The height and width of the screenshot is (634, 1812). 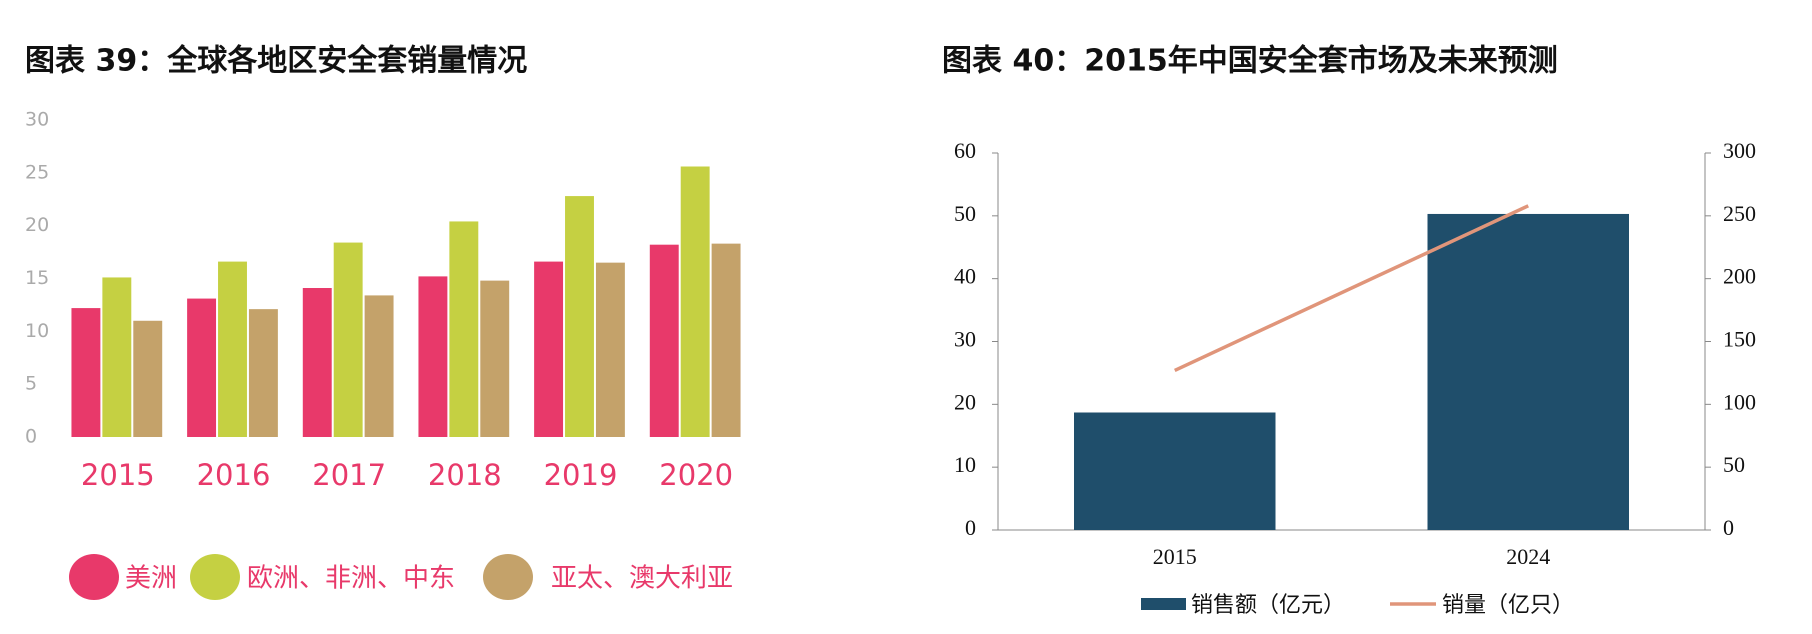 What do you see at coordinates (1351, 288) in the screenshot?
I see `line` at bounding box center [1351, 288].